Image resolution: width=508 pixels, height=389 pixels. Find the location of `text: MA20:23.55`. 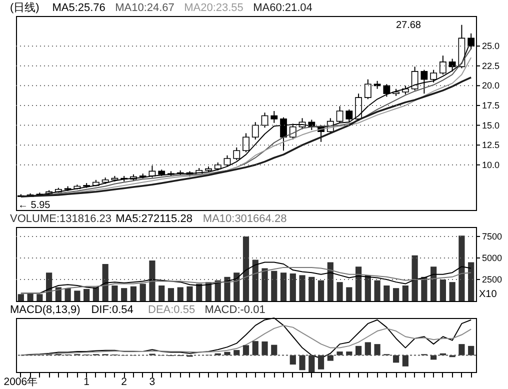

text: MA20:23.55 is located at coordinates (214, 8).